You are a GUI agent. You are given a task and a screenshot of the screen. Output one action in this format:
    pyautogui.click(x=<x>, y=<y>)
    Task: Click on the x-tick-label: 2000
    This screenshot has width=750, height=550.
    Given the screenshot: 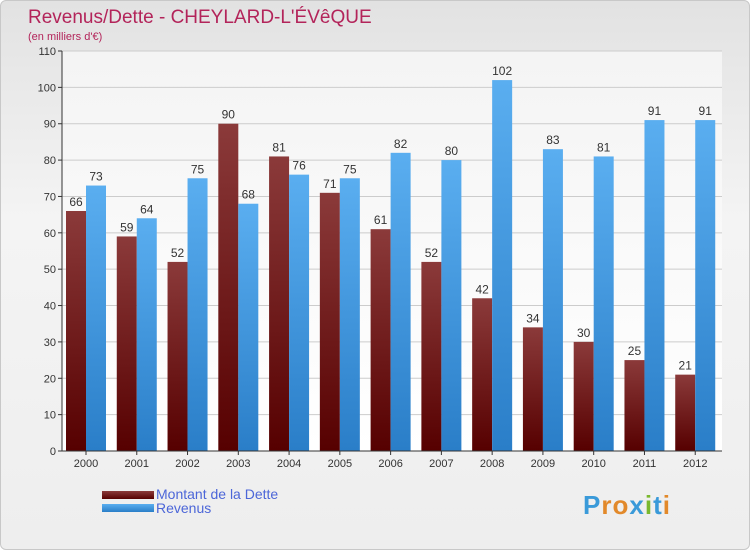 What is the action you would take?
    pyautogui.click(x=86, y=464)
    